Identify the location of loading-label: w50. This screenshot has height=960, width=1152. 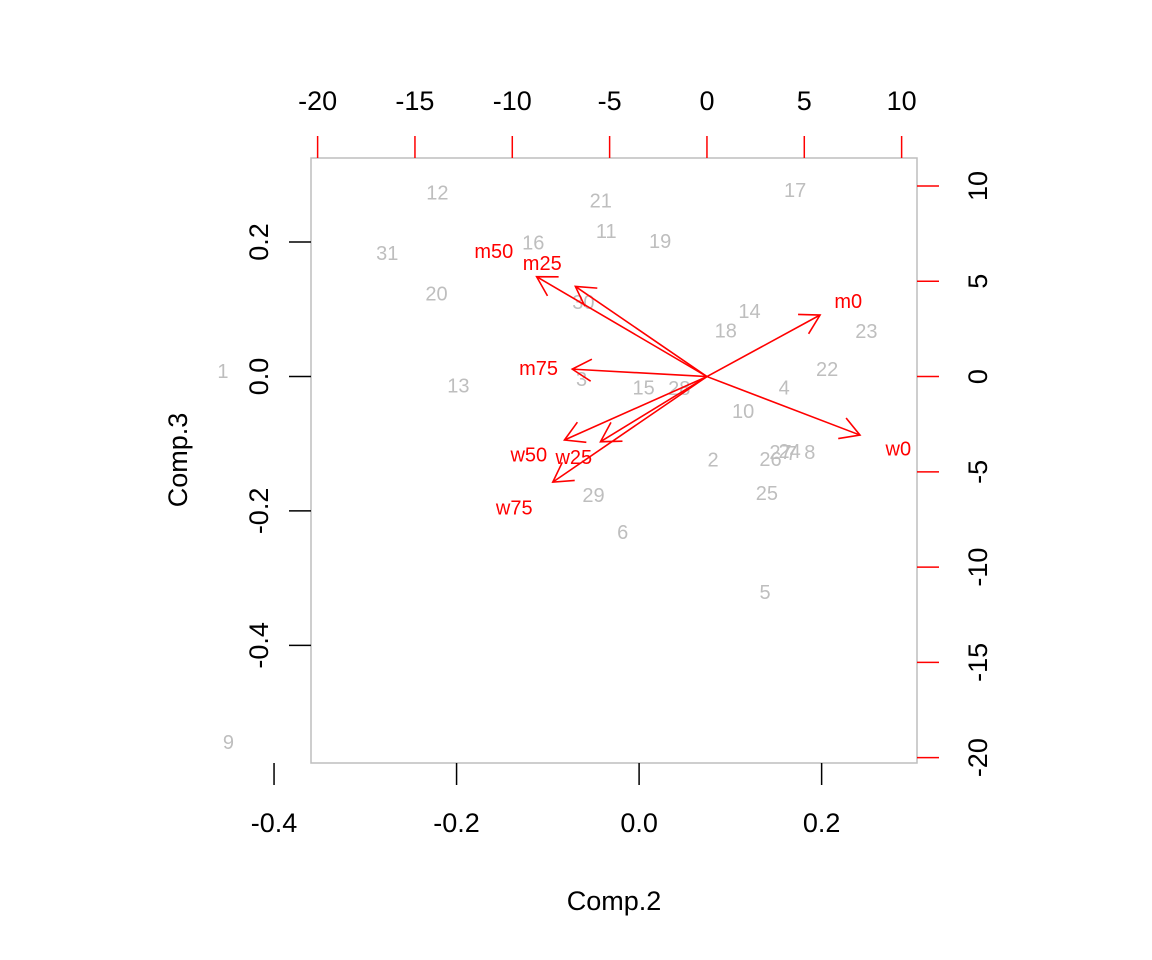
(528, 456).